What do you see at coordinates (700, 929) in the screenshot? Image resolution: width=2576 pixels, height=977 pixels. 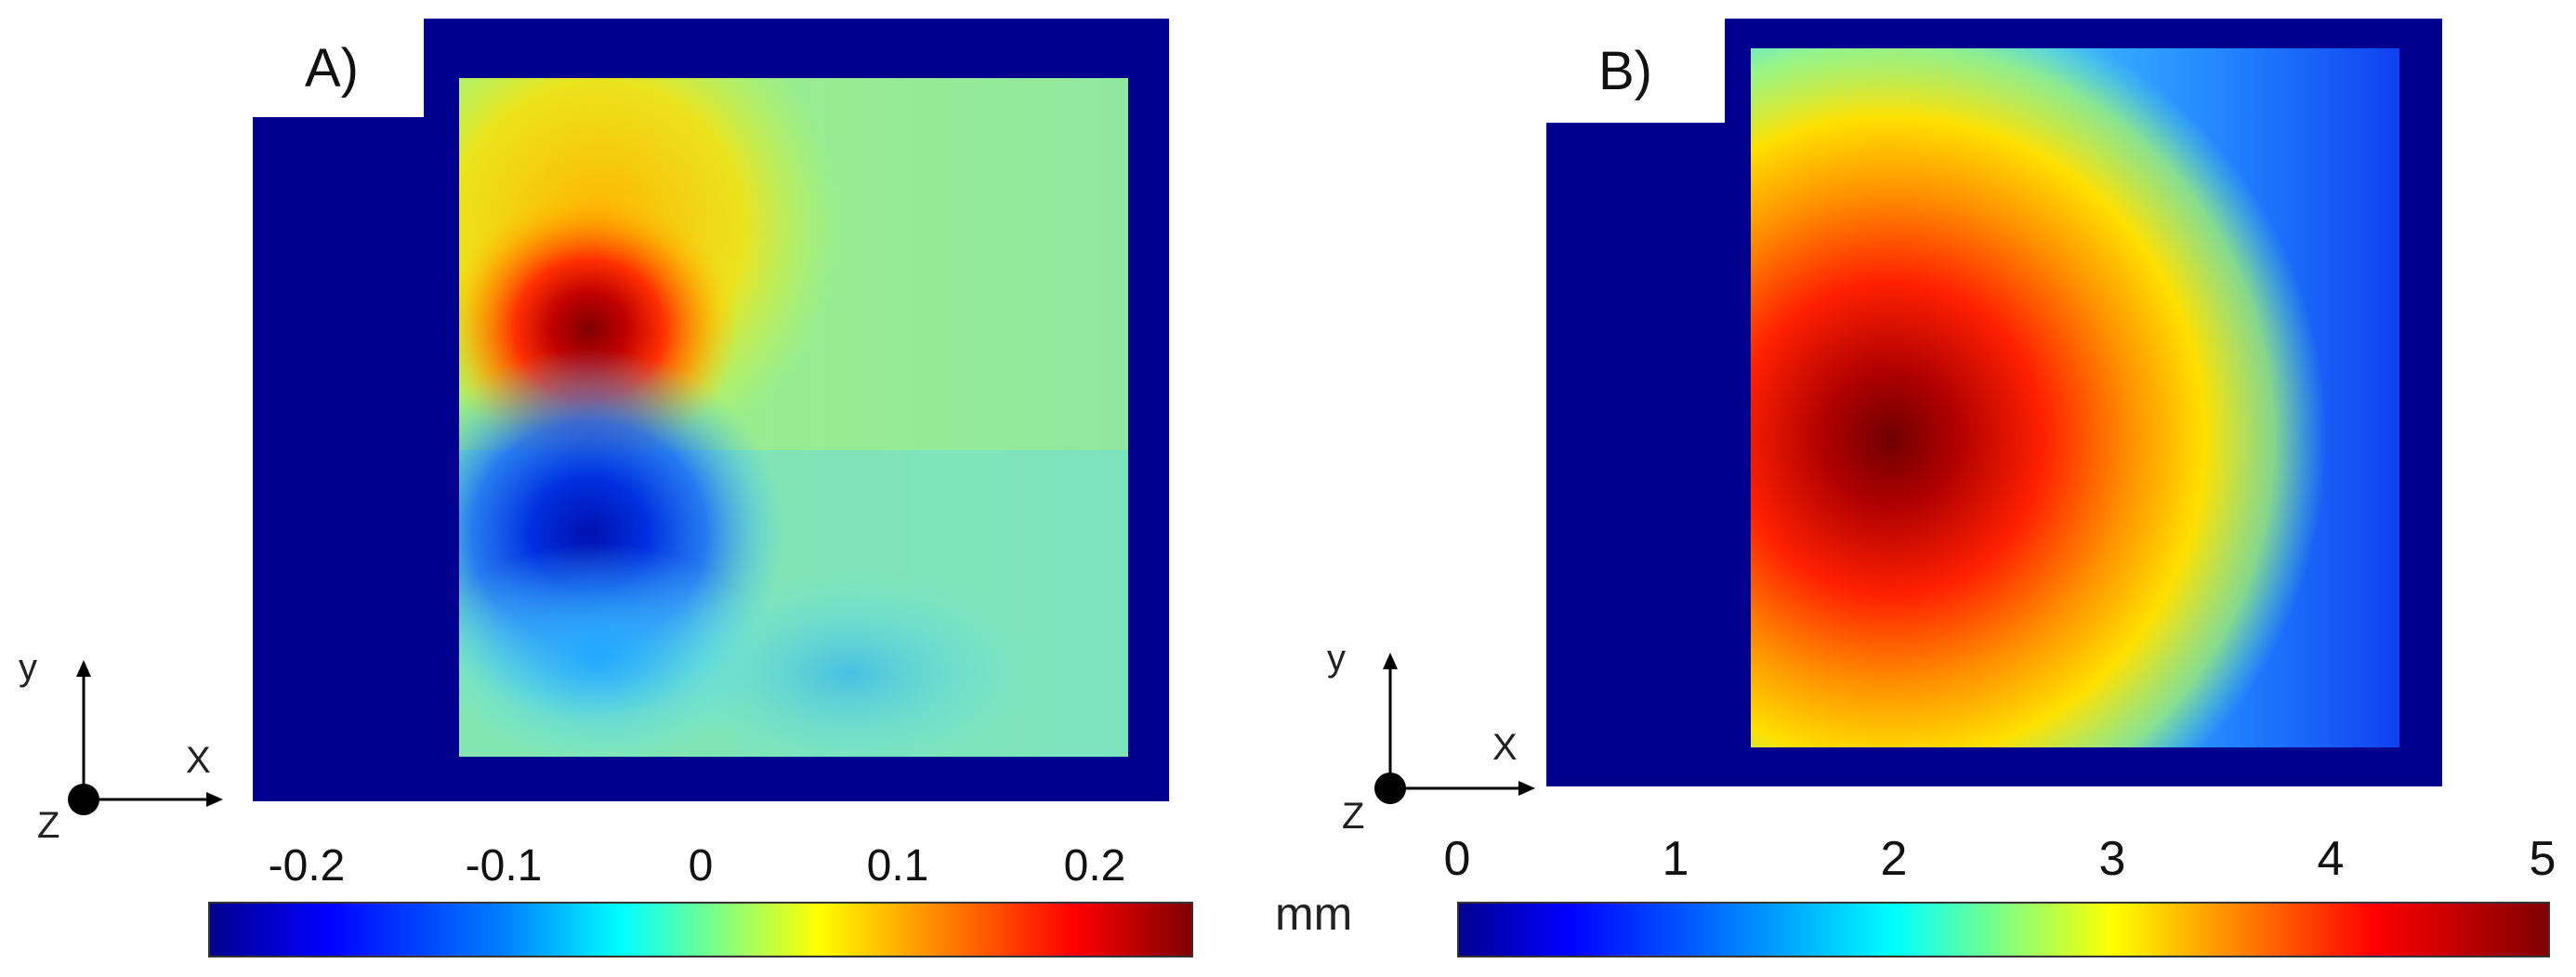 I see `colorbar-a` at bounding box center [700, 929].